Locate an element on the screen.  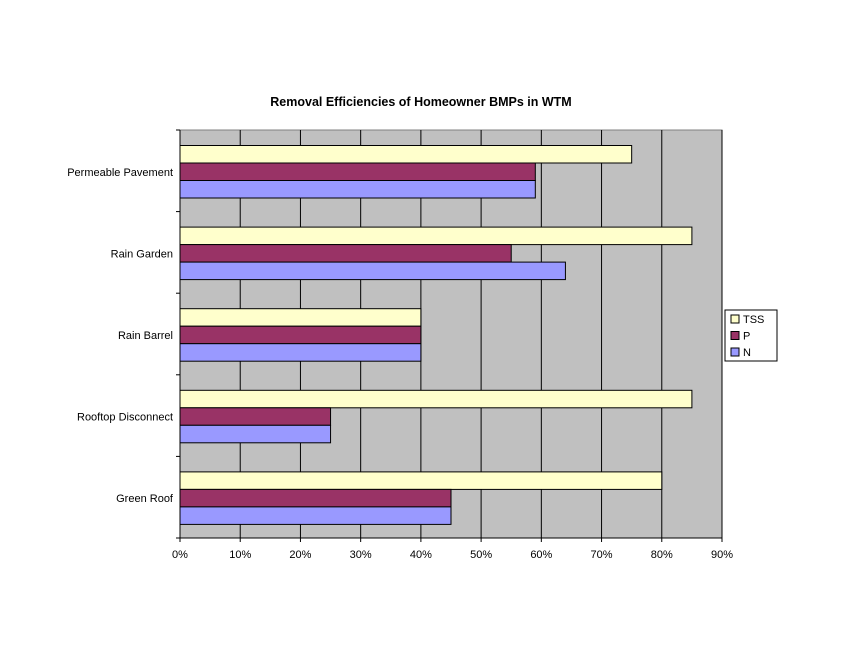
category-label: Rooftop Disconnect is located at coordinates (125, 418).